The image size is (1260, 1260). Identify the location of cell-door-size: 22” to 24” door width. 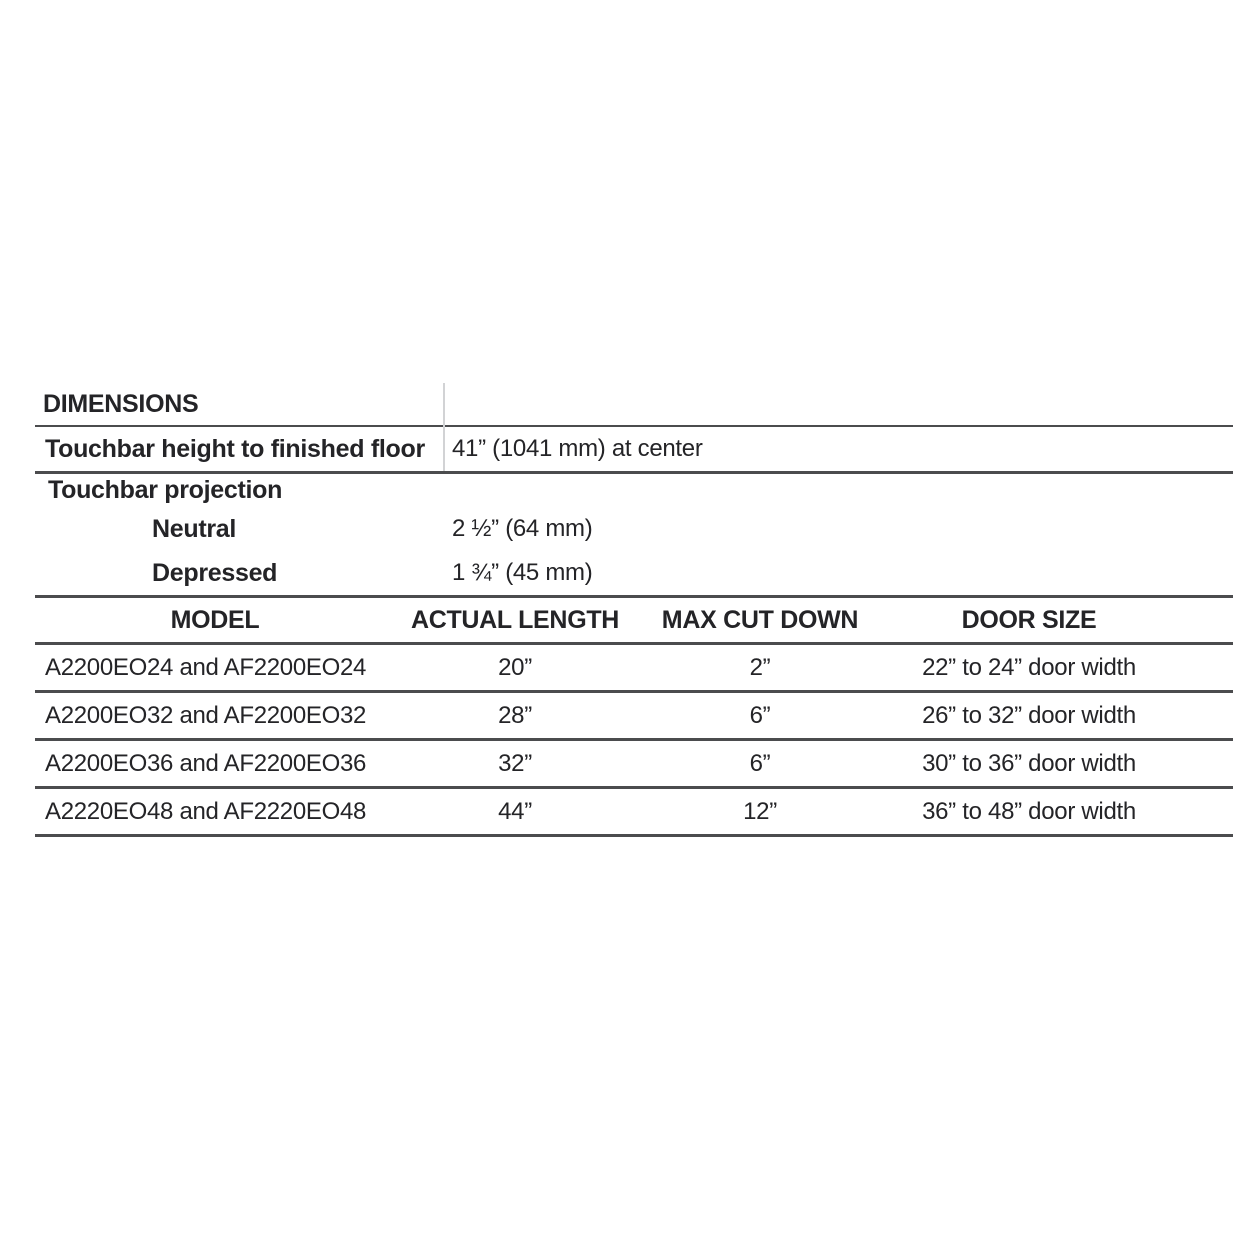
(1029, 667).